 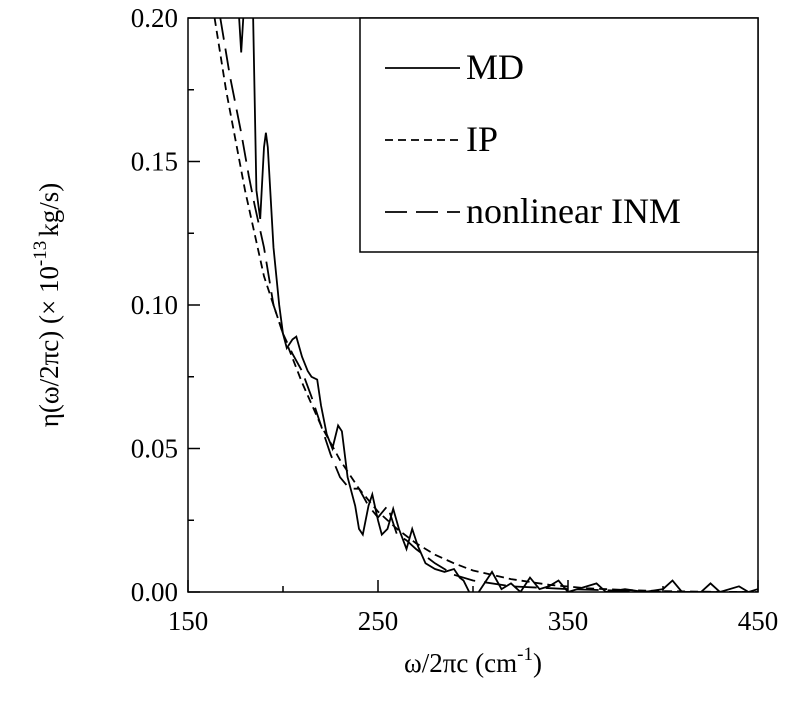 What do you see at coordinates (495, 67) in the screenshot?
I see `legend-label: MD` at bounding box center [495, 67].